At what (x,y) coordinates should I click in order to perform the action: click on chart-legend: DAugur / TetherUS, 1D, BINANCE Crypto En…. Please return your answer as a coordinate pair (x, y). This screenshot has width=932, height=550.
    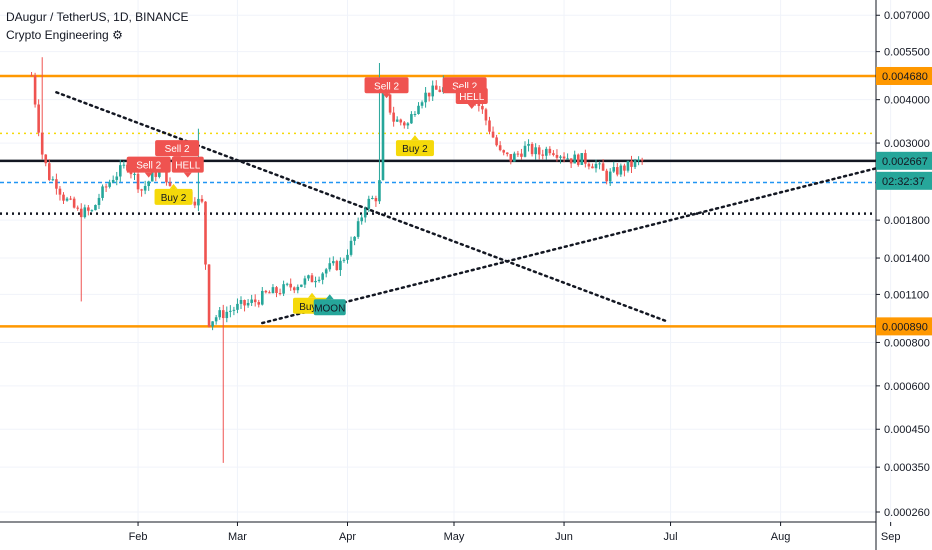
    Looking at the image, I should click on (97, 26).